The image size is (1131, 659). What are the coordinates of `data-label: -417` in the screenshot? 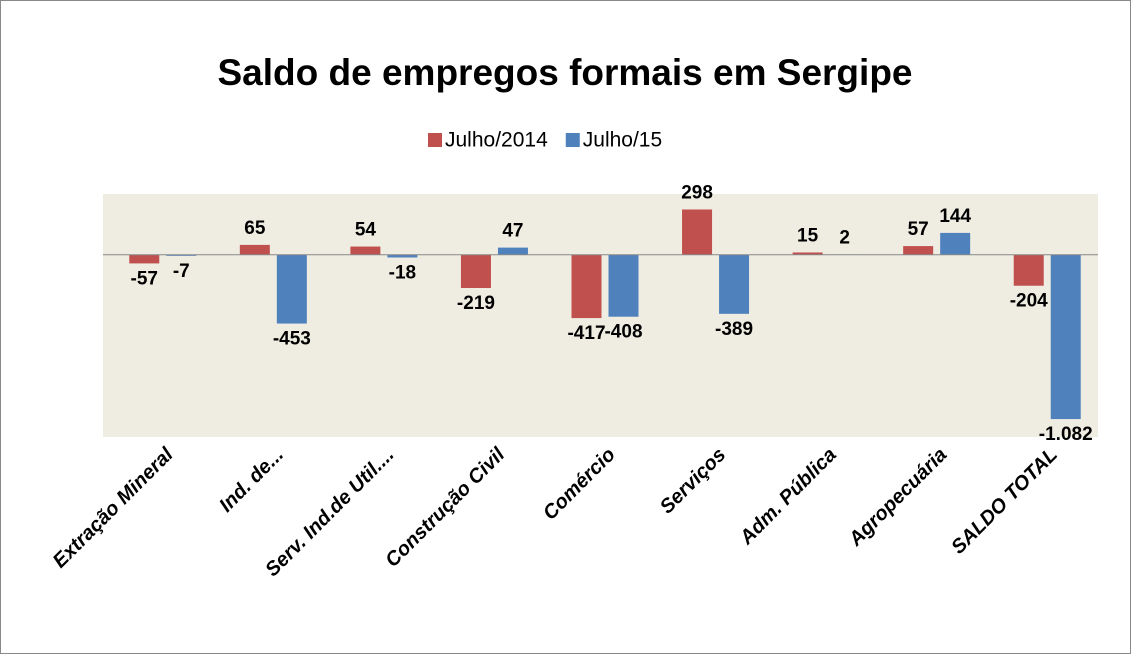 It's located at (586, 333).